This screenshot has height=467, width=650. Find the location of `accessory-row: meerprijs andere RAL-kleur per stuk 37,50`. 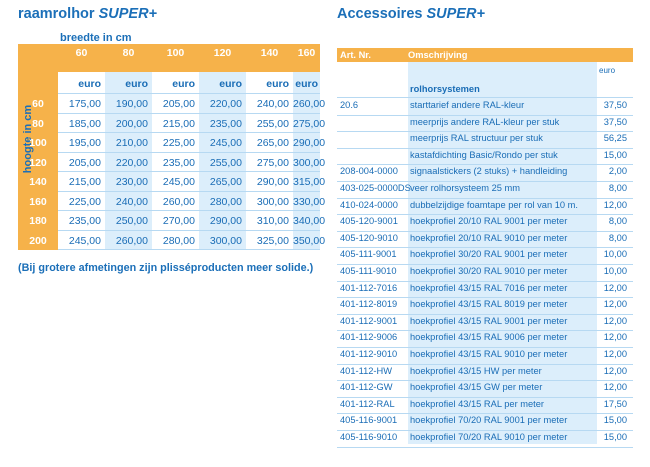

accessory-row: meerprijs andere RAL-kleur per stuk 37,50 is located at coordinates (485, 124).